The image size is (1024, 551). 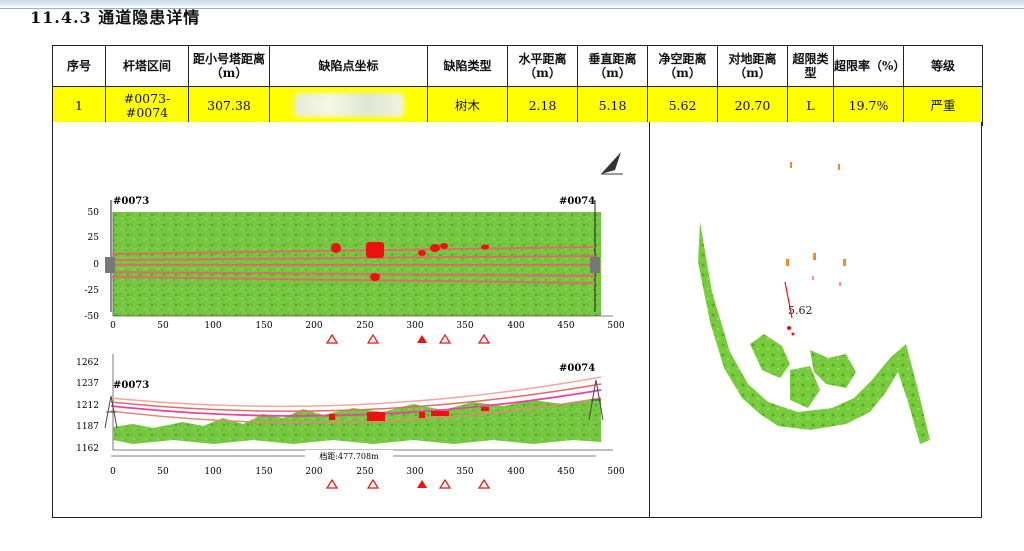 I want to click on plan-tower-left-label: #0073, so click(x=131, y=201).